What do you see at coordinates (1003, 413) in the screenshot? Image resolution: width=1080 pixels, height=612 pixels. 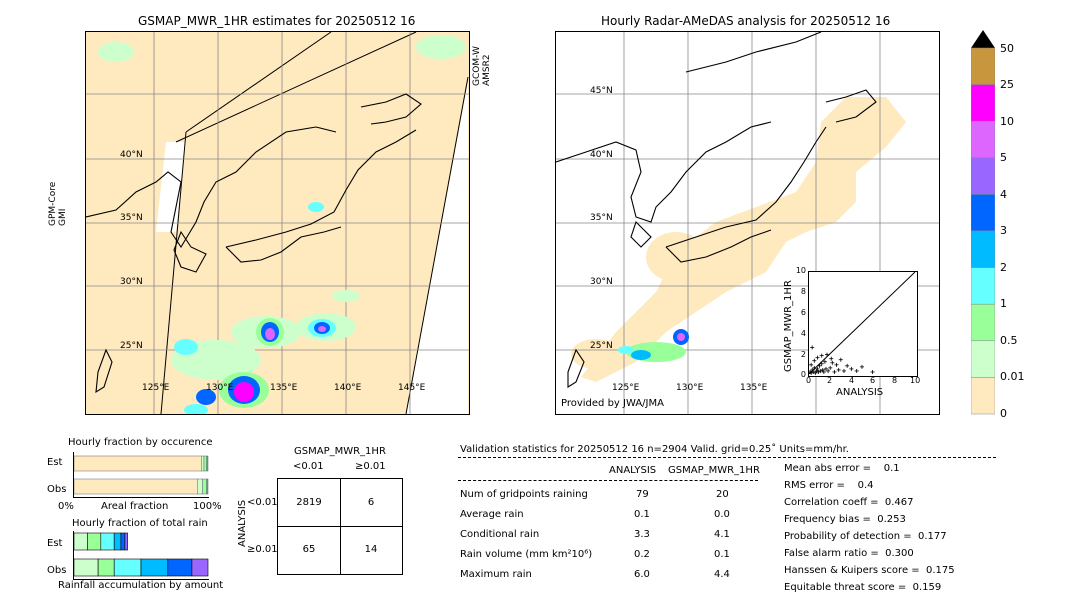 I see `cbar-label-0: 0` at bounding box center [1003, 413].